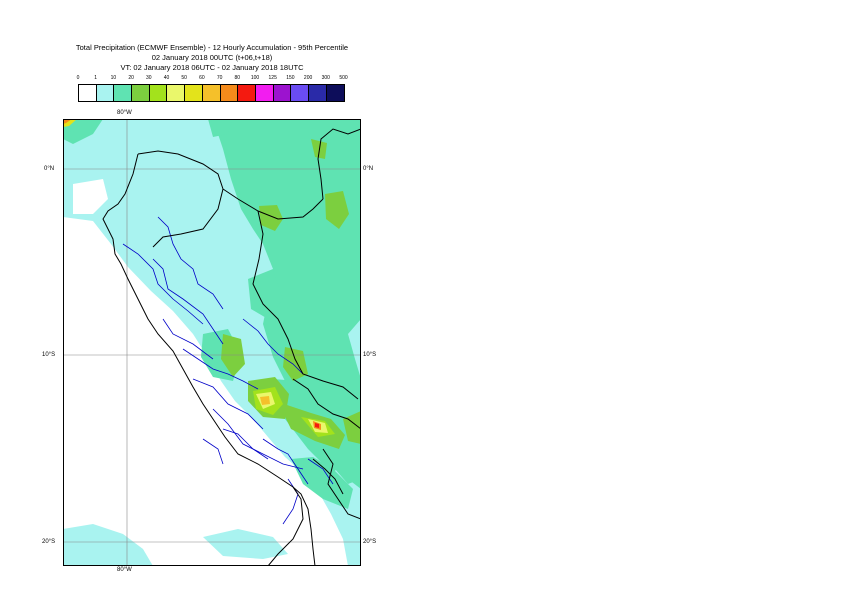 The image size is (842, 596). What do you see at coordinates (131, 78) in the screenshot?
I see `legend-label: 20` at bounding box center [131, 78].